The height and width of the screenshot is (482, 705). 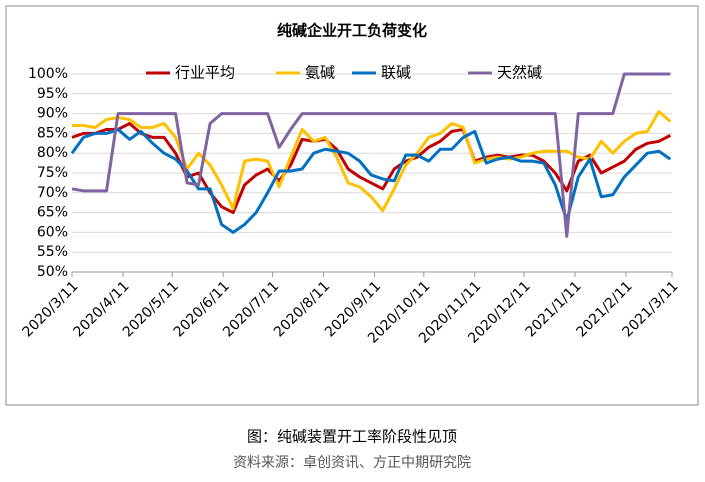 I want to click on y-tick-label: 55%, so click(x=52, y=252).